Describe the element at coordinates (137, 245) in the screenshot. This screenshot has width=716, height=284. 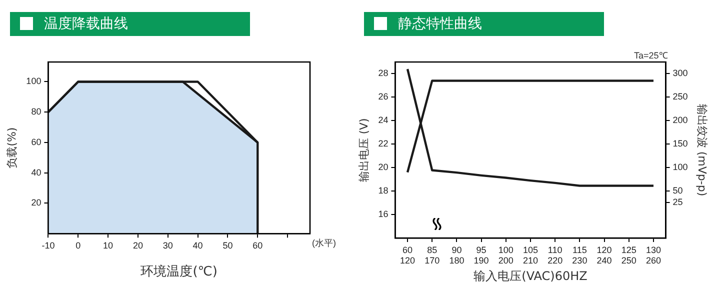
I see `x-tick-label: 20` at that location.